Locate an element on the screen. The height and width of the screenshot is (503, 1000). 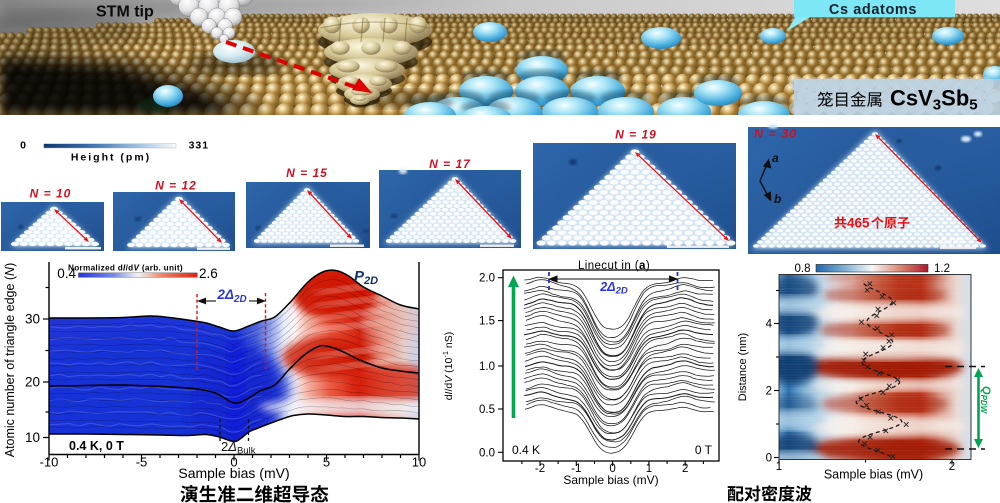
svg-text: 5 nm is located at coordinates (952, 241).